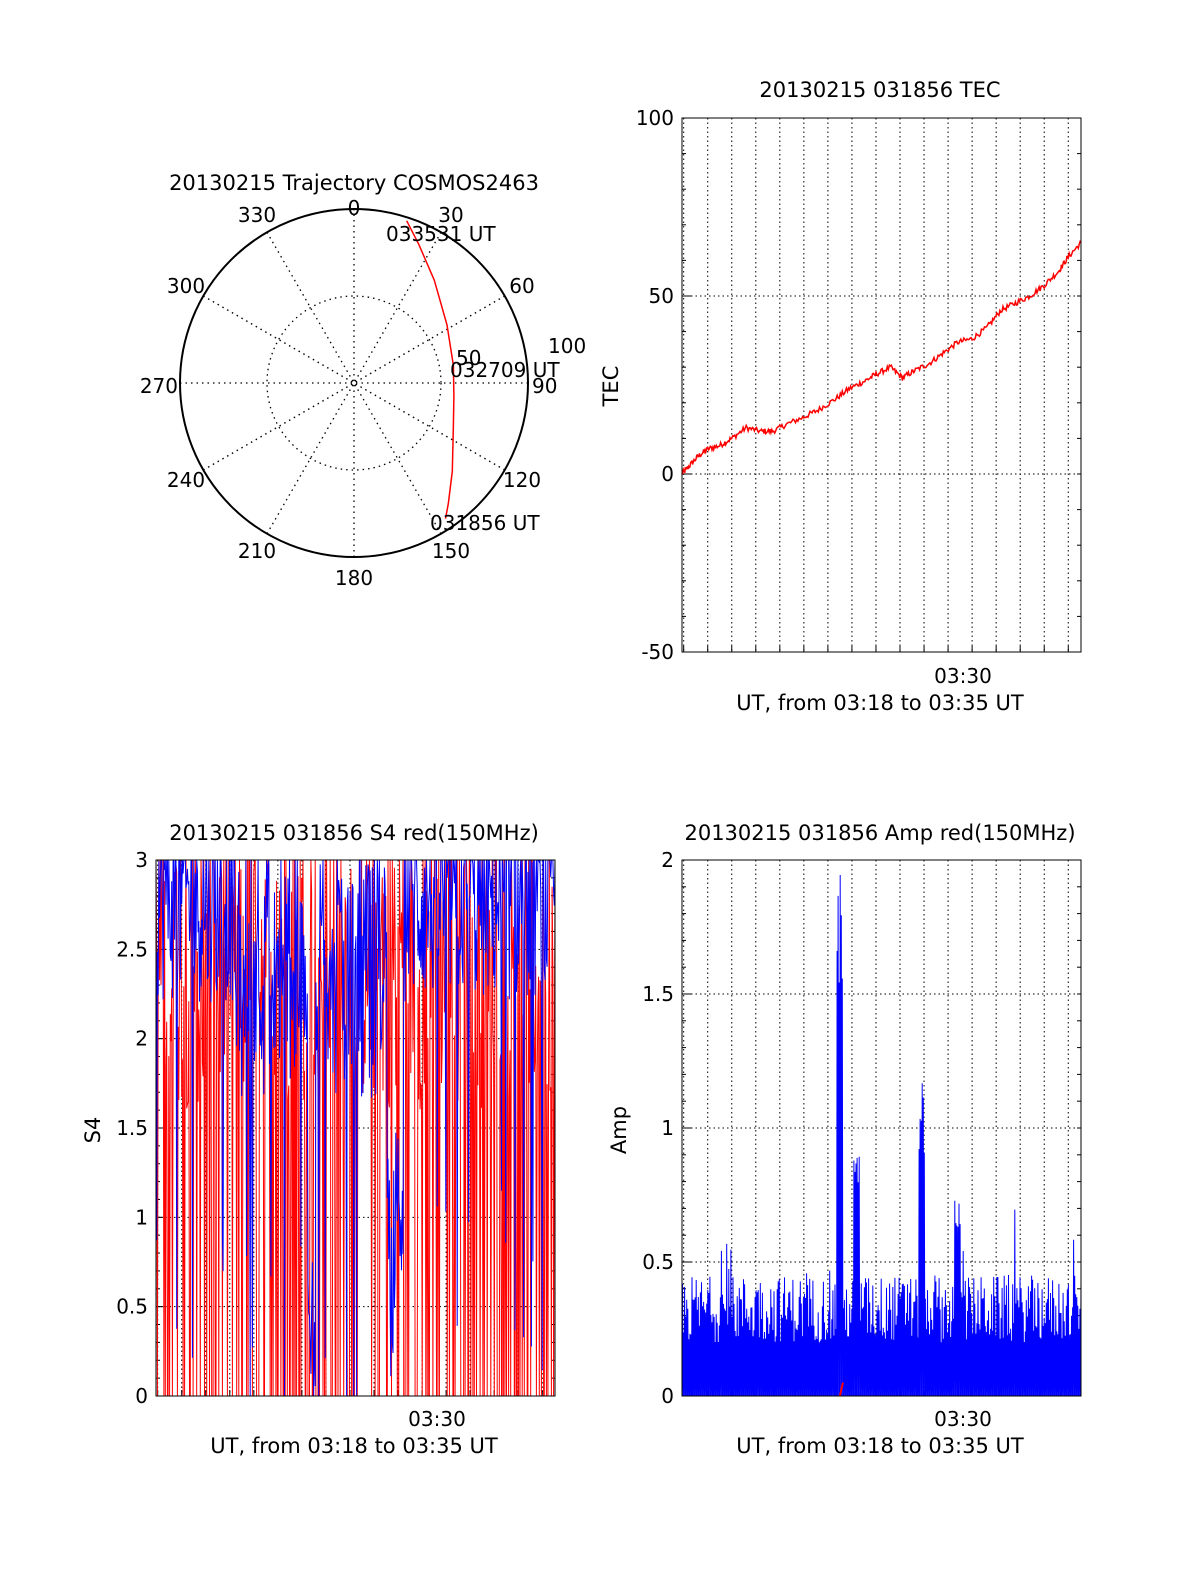 The height and width of the screenshot is (1575, 1200). What do you see at coordinates (655, 118) in the screenshot?
I see `y-tick-label: 100` at bounding box center [655, 118].